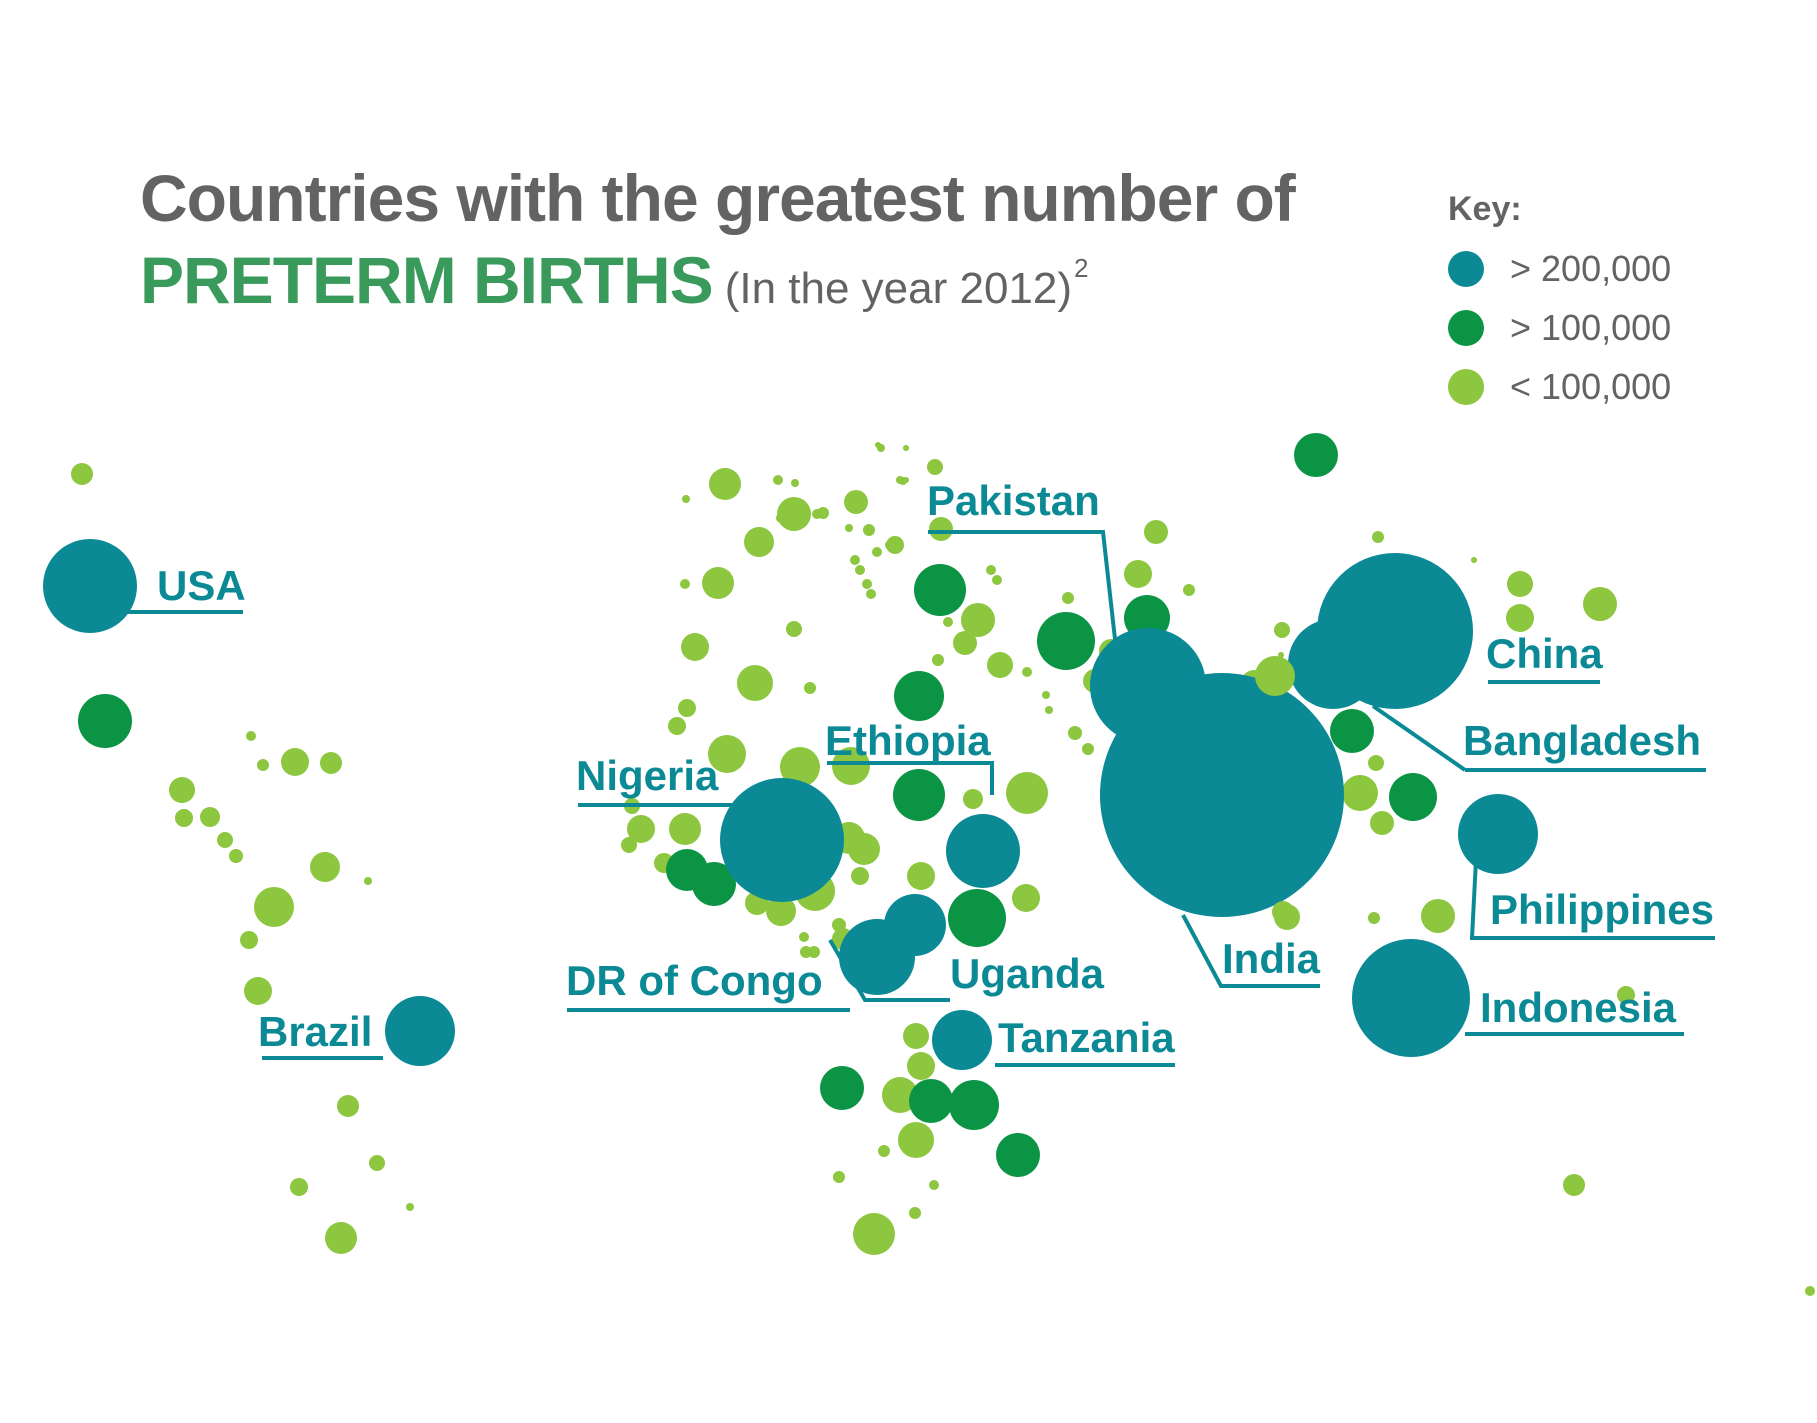  I want to click on legend-dot-large, so click(1466, 268).